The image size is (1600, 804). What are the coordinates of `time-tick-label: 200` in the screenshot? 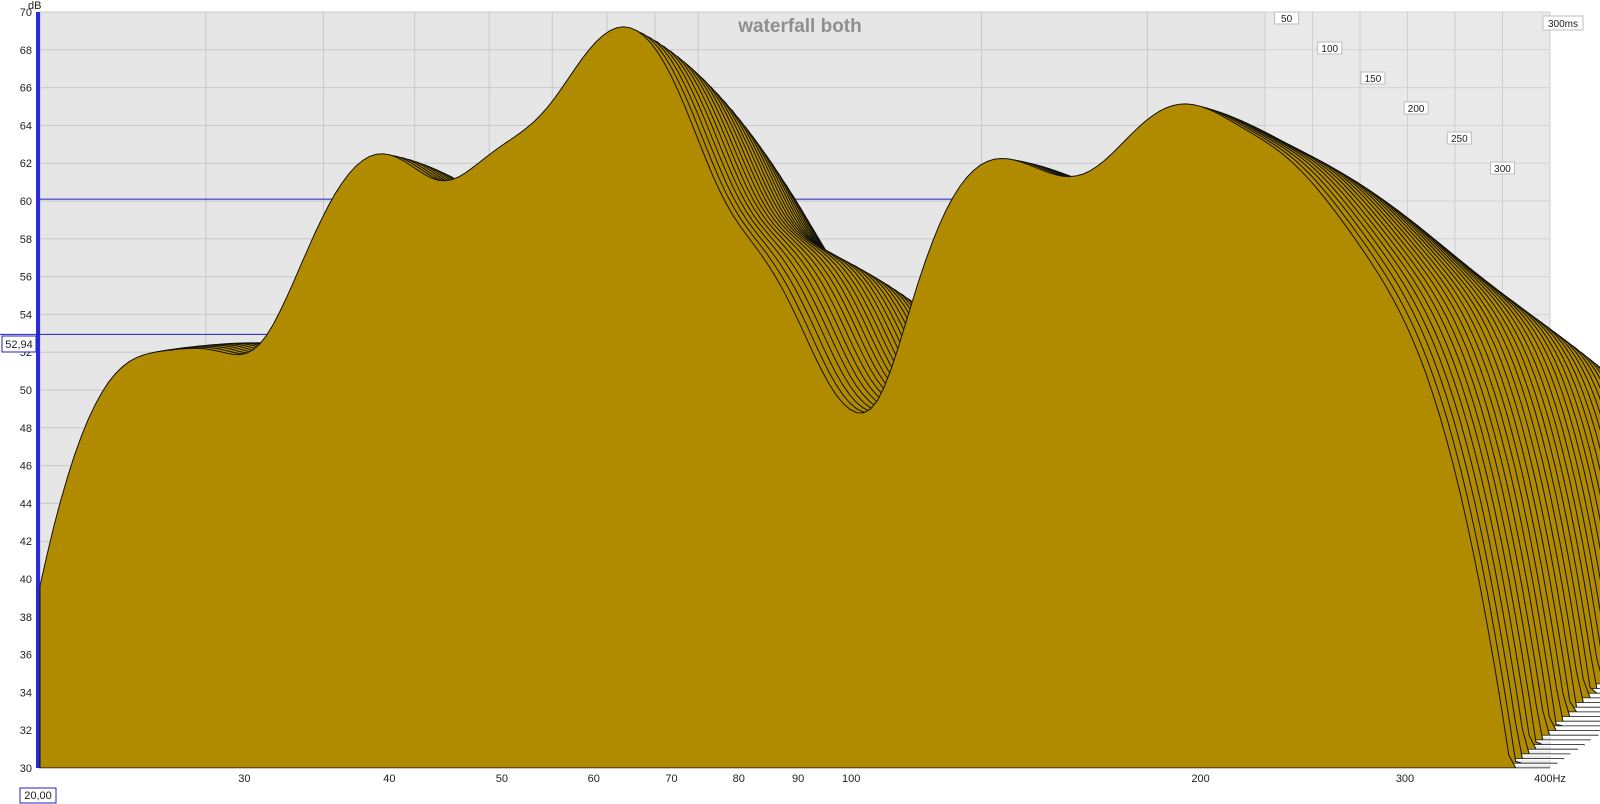 It's located at (1416, 109).